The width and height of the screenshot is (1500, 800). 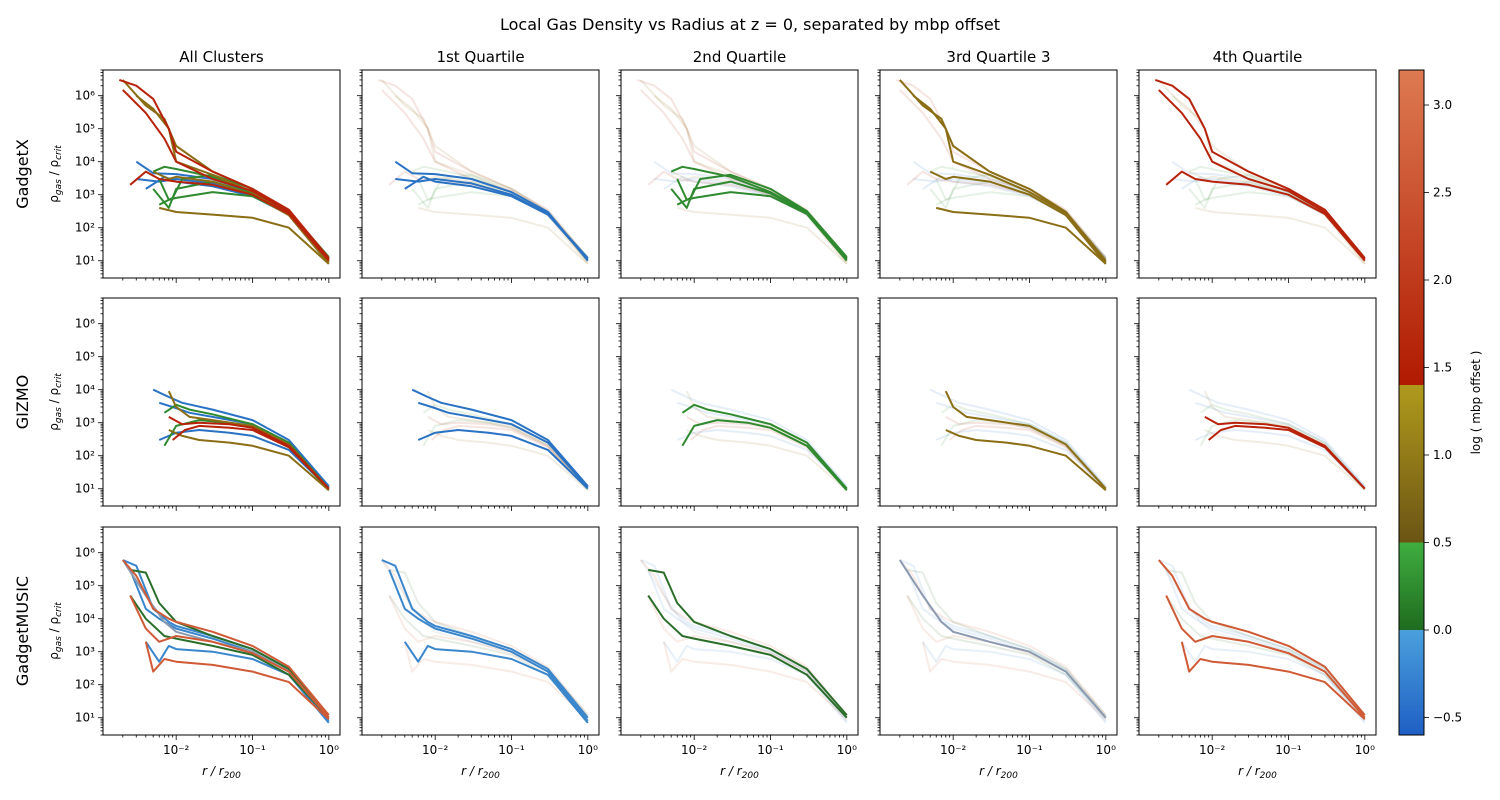 I want to click on colorbar-tick-label: 1.0, so click(x=1442, y=455).